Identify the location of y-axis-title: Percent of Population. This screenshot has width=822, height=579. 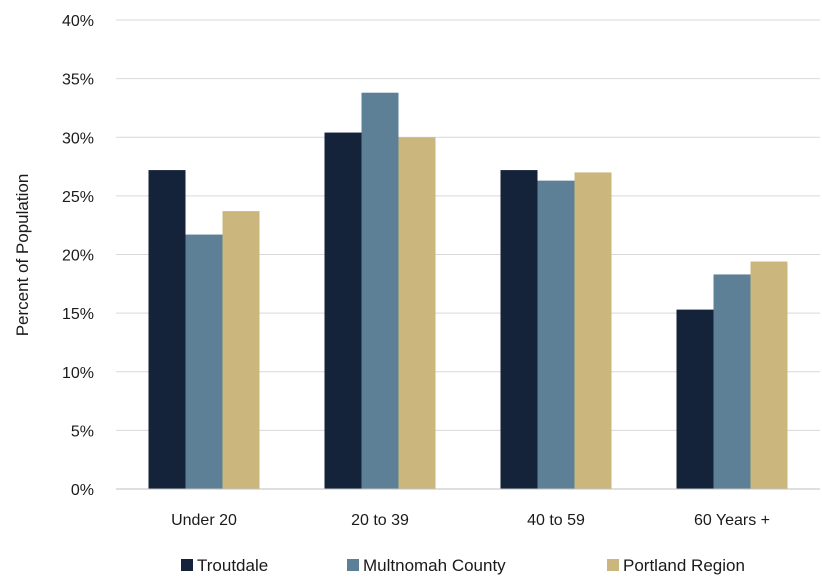
(22, 255).